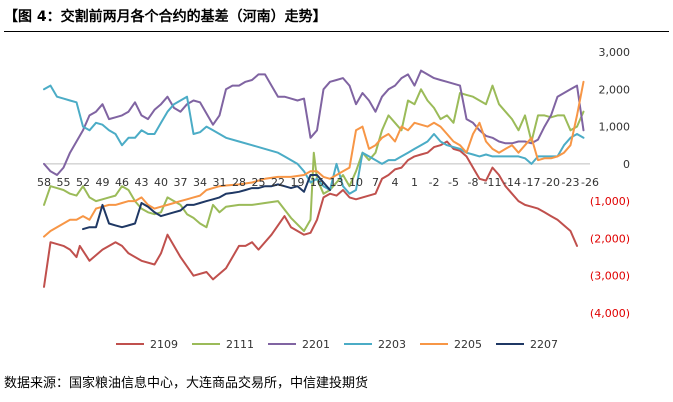  Describe the element at coordinates (610, 313) in the screenshot. I see `y-tick-label: (4,000)` at that location.